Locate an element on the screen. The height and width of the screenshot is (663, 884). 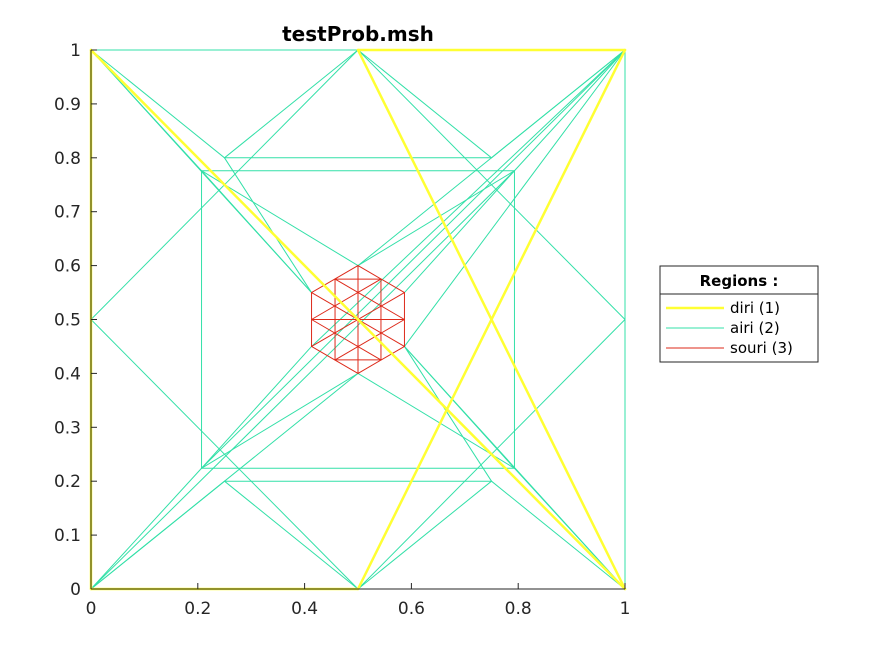
y-tick-label: 0.4 is located at coordinates (67, 374).